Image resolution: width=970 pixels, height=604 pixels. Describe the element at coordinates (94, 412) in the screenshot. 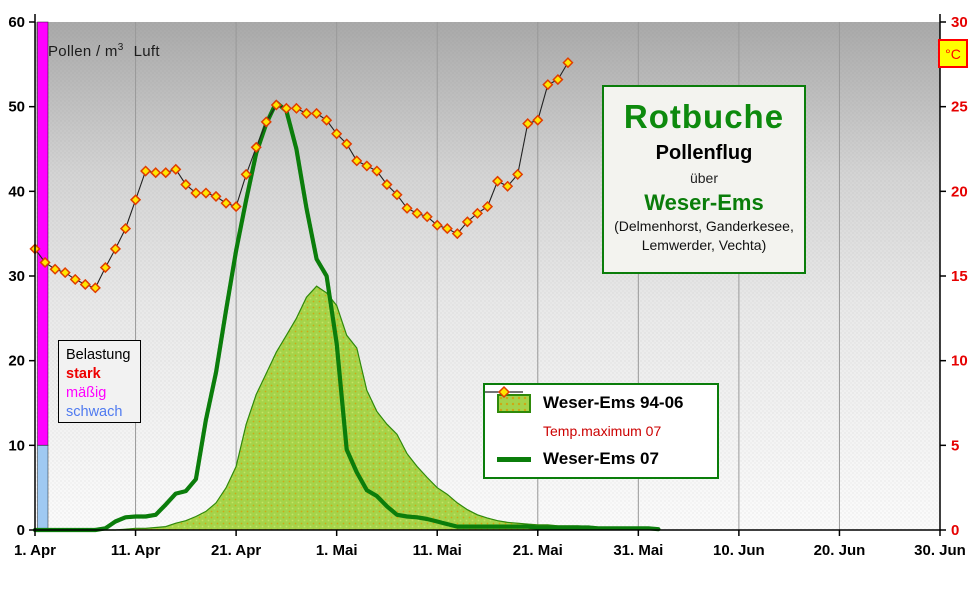

I see `load-level-schwach: schwach` at that location.